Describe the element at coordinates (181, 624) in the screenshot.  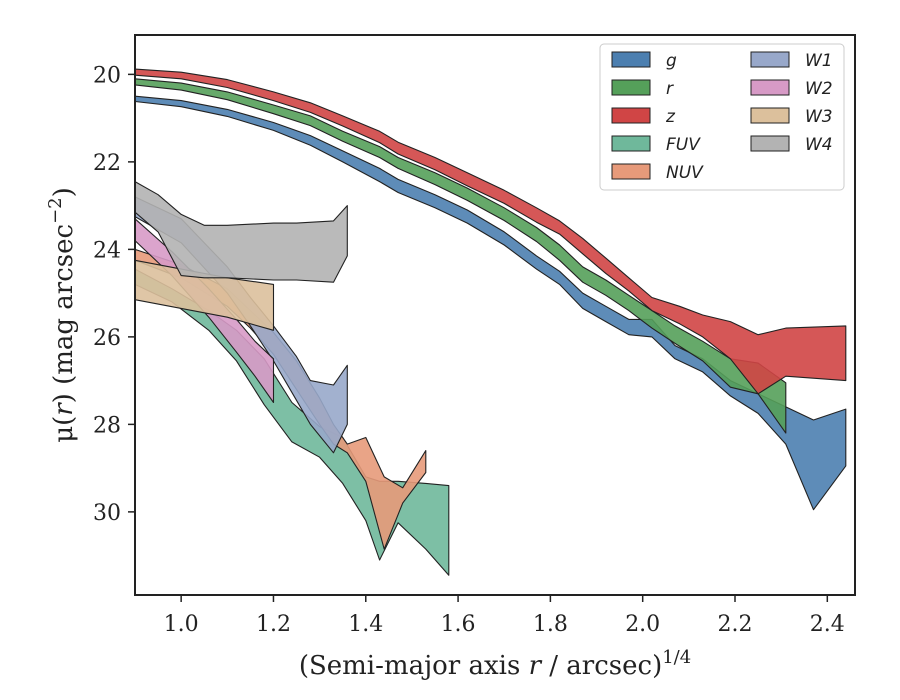
I see `x-tick-label: 1.0` at that location.